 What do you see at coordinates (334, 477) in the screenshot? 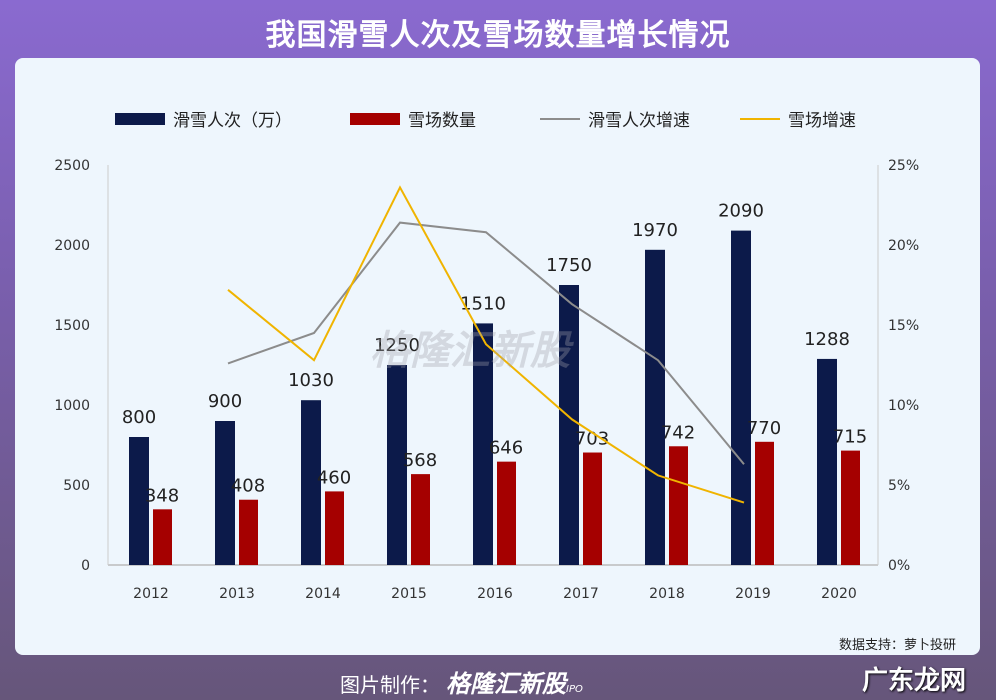
I see `data-label-ski-resorts: 460` at bounding box center [334, 477].